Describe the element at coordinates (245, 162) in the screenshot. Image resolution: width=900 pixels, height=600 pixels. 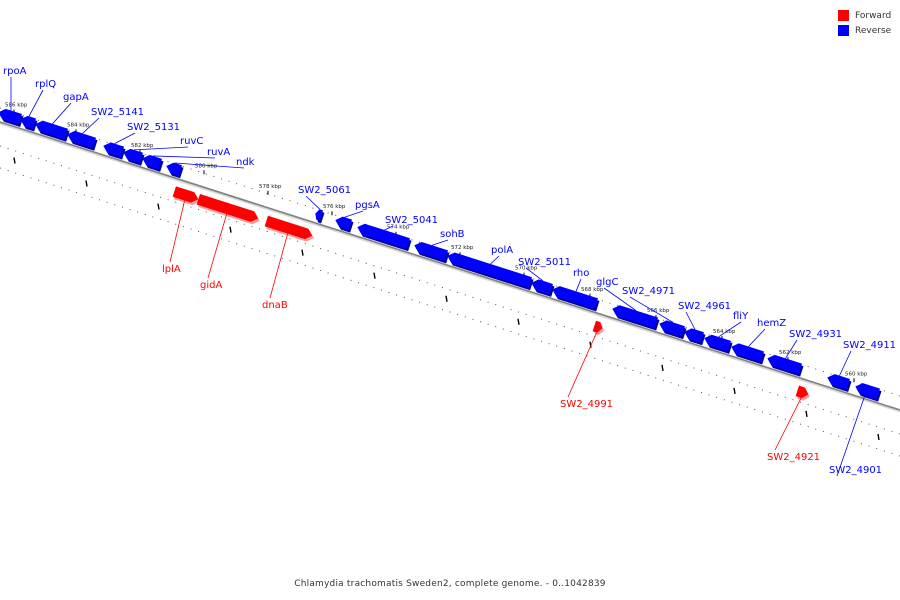
I see `gene-label: ndk` at that location.